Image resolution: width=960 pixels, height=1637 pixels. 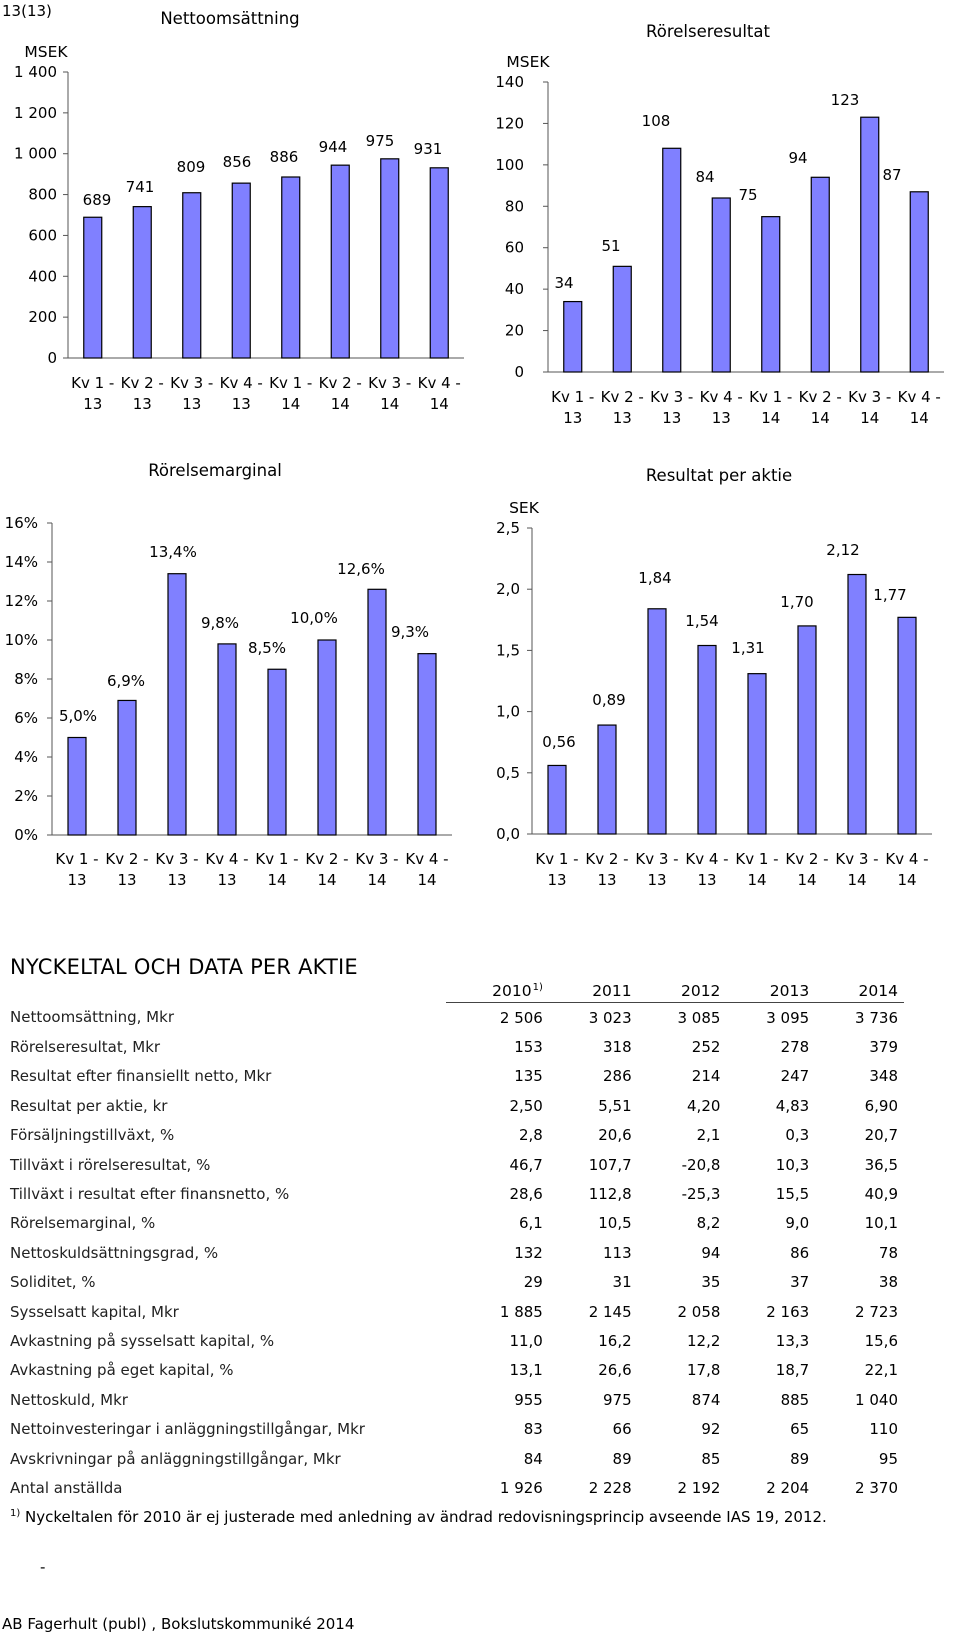 What do you see at coordinates (845, 100) in the screenshot?
I see `data-label: 123` at bounding box center [845, 100].